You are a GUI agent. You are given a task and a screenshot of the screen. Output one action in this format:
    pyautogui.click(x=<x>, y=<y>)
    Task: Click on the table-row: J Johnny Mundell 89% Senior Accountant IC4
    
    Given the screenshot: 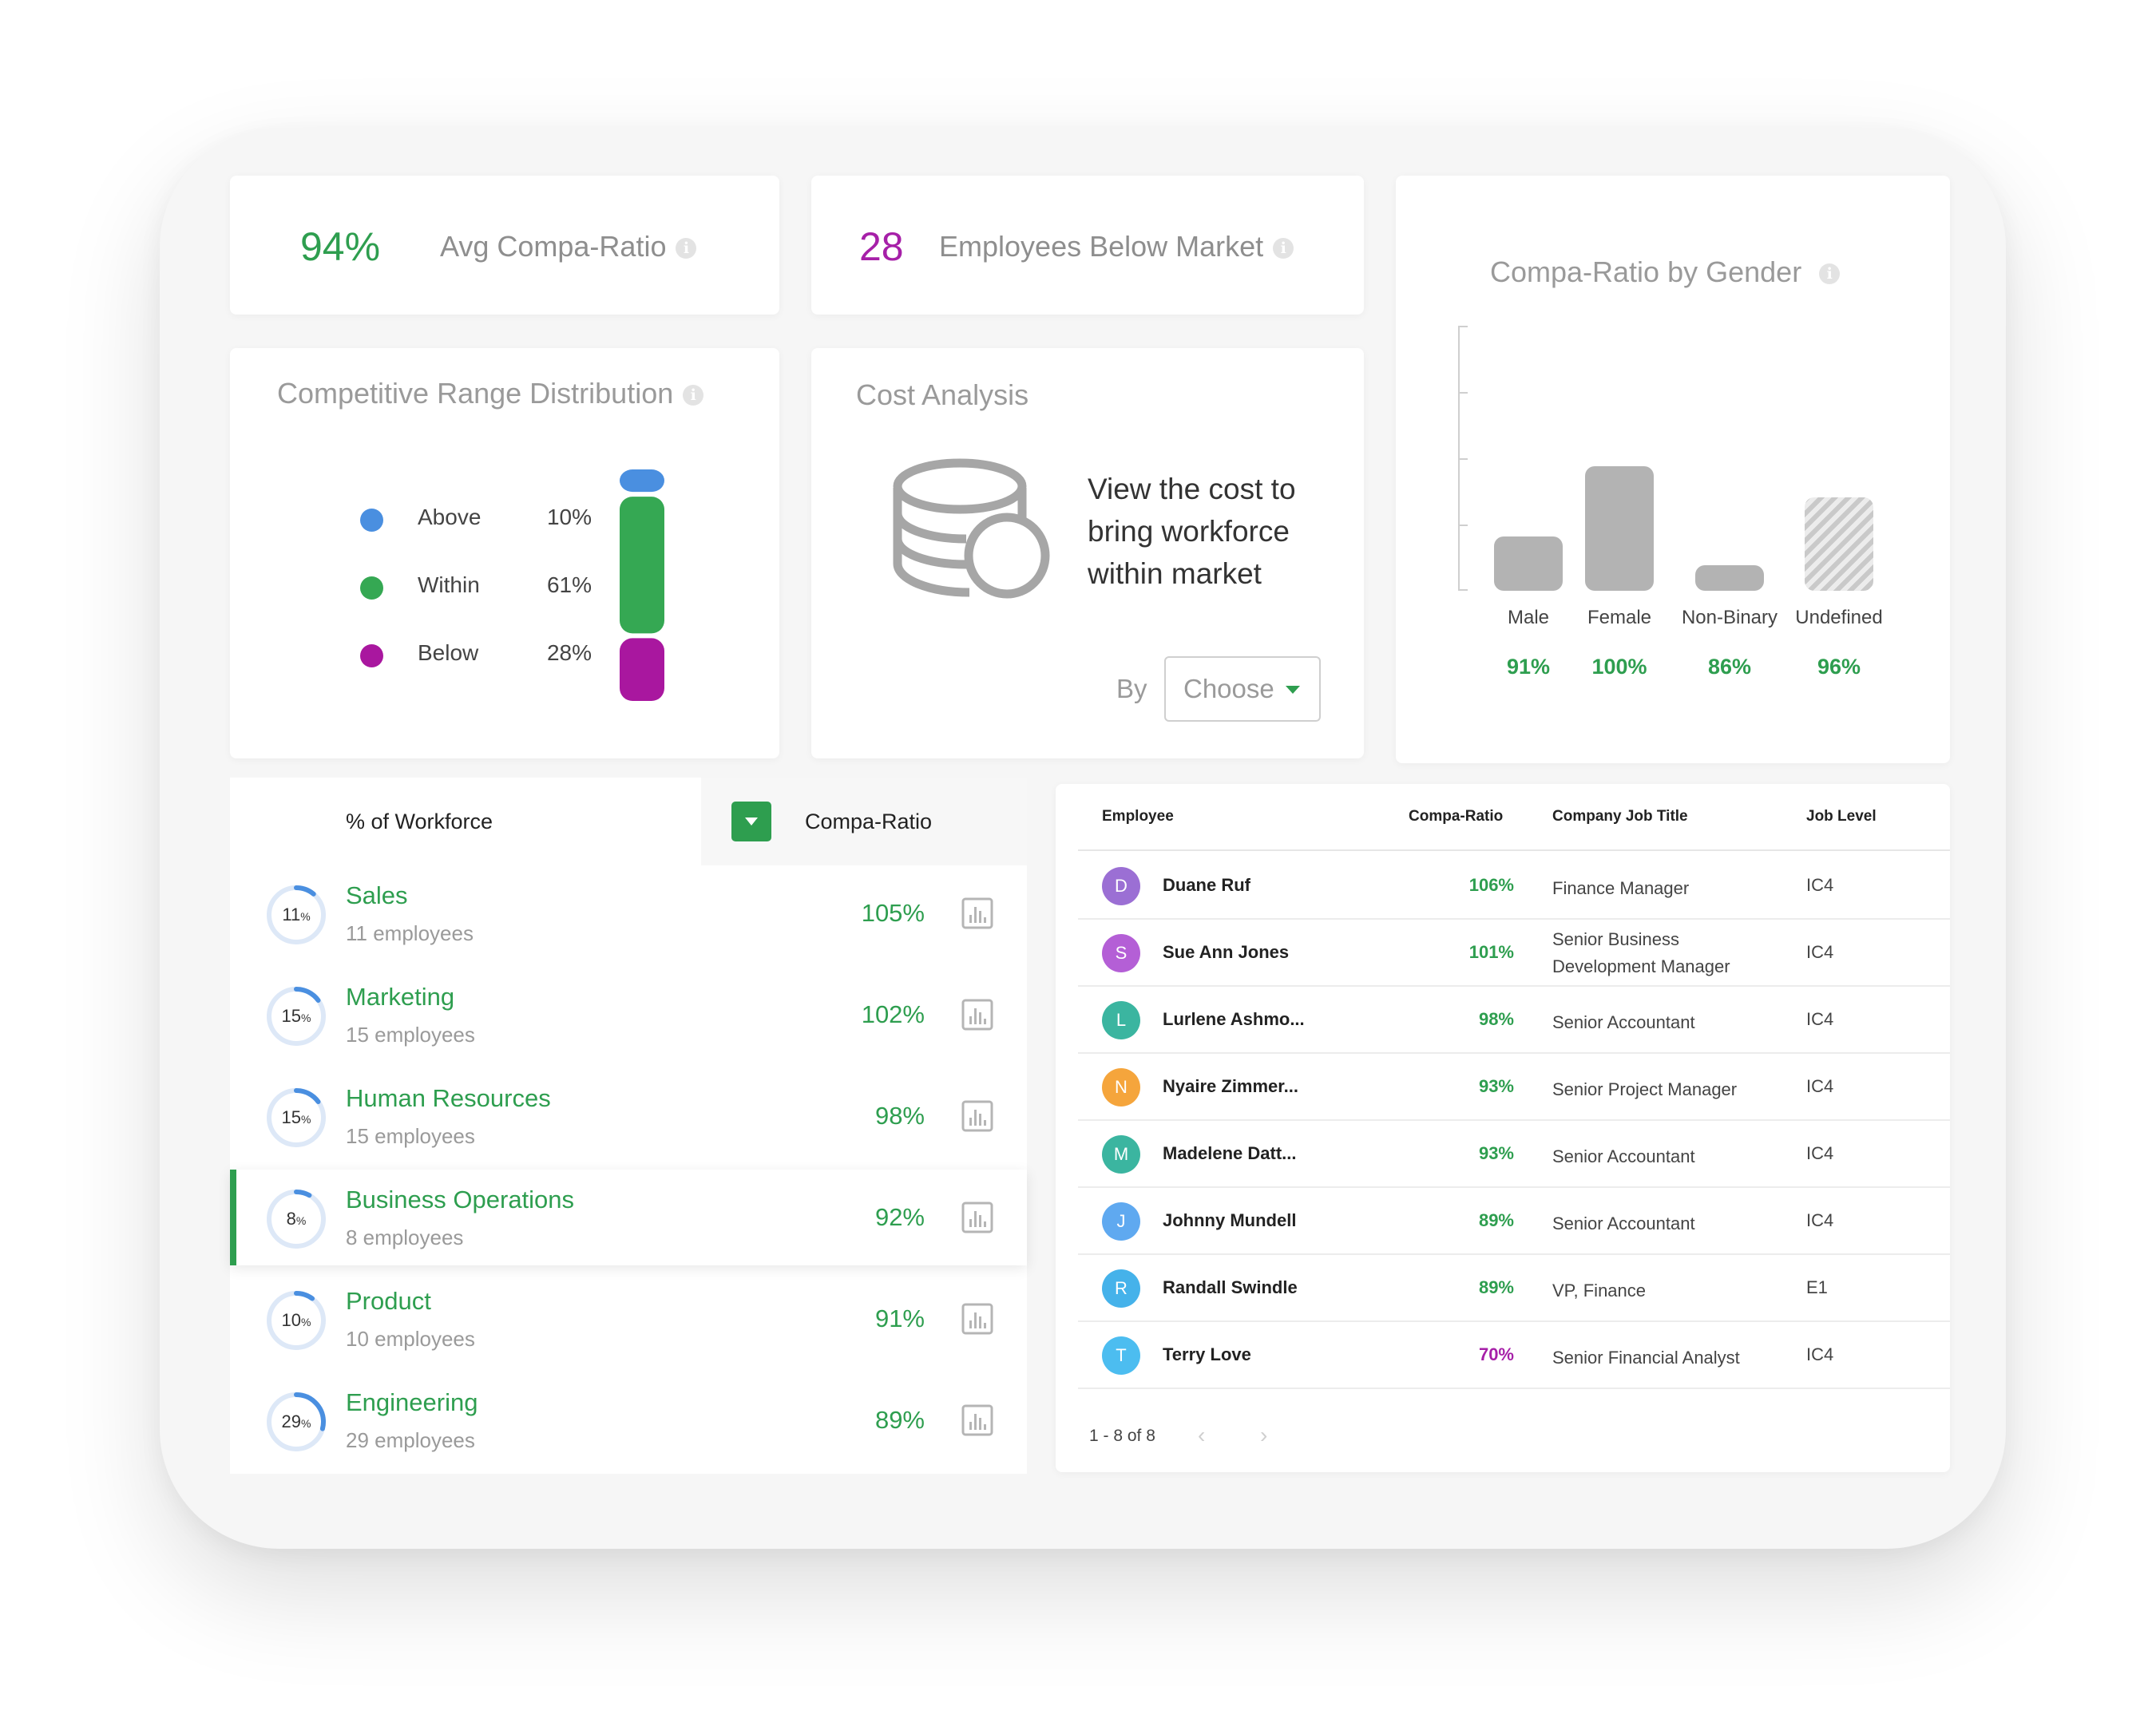 What is the action you would take?
    pyautogui.click(x=1514, y=1221)
    